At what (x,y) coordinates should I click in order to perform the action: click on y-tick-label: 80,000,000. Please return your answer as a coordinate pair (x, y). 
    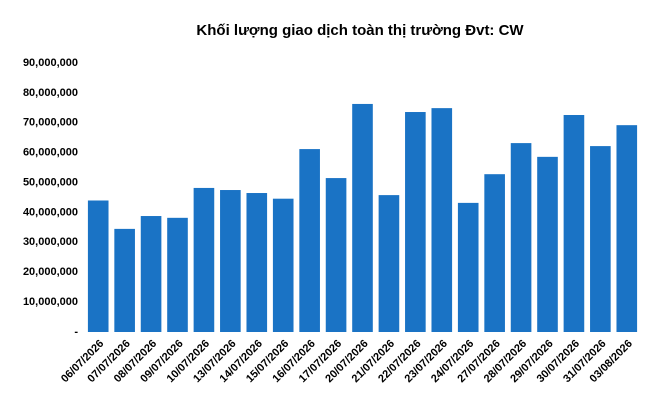
    Looking at the image, I should click on (50, 93).